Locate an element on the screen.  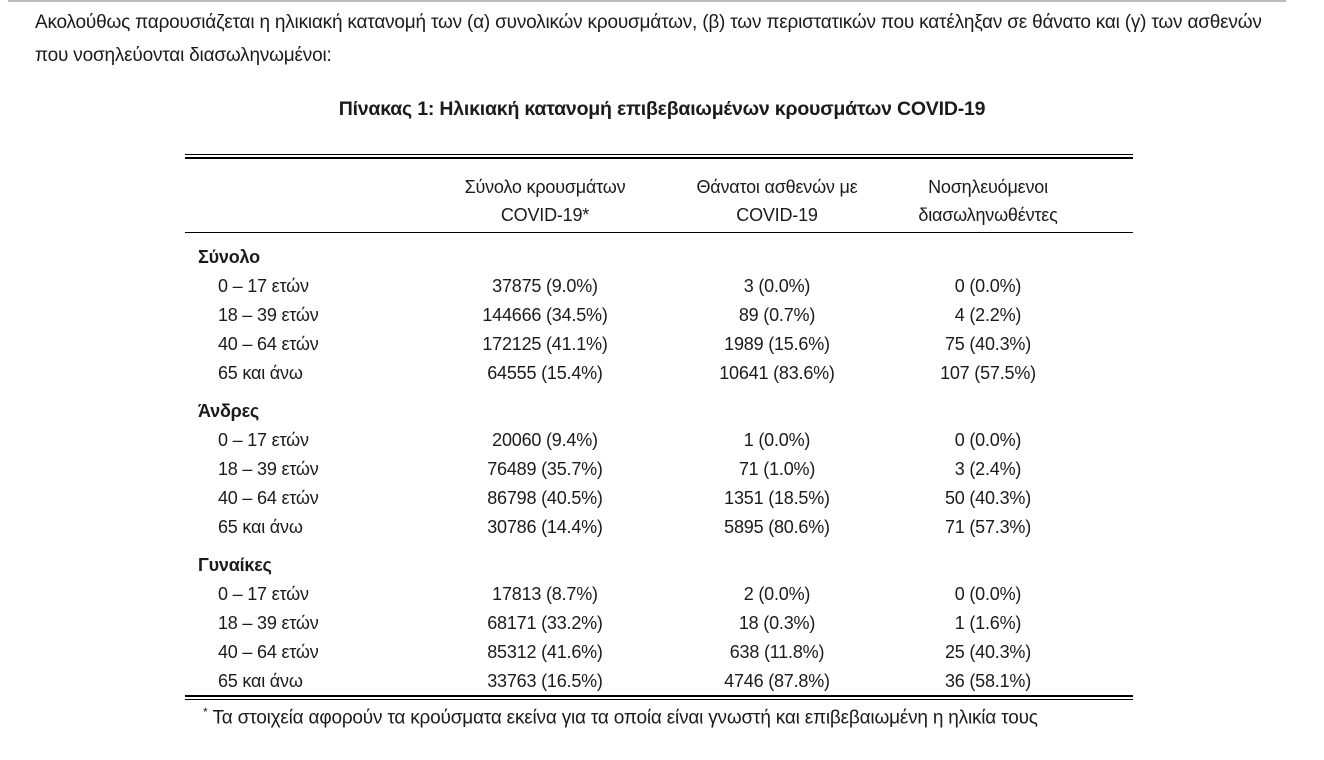
section-row-women: Γυναίκες is located at coordinates (659, 560).